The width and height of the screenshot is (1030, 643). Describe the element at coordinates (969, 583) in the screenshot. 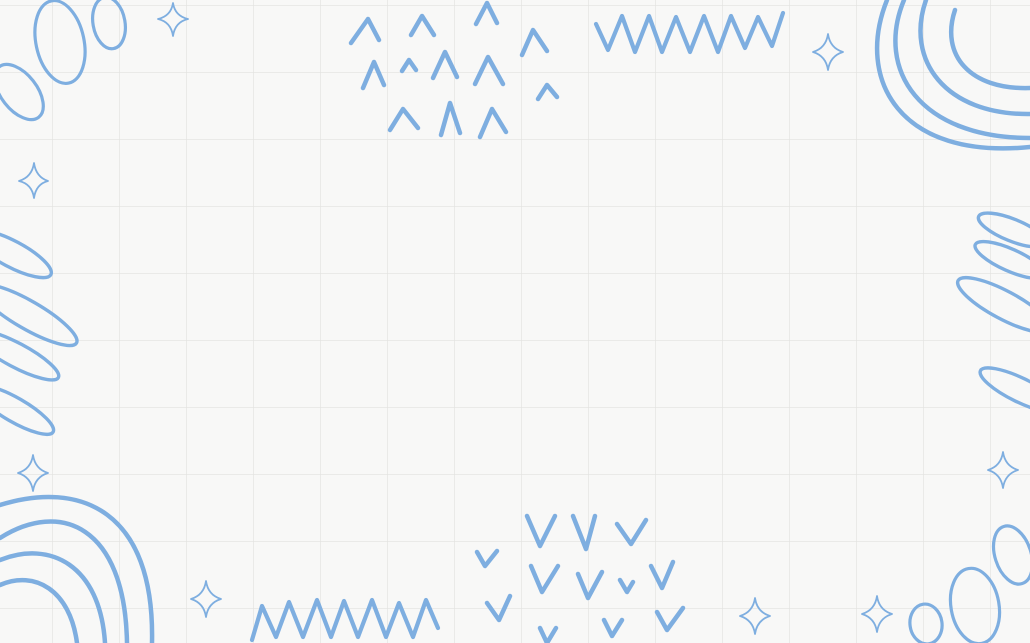

I see `oval-loops-bottom-right` at that location.